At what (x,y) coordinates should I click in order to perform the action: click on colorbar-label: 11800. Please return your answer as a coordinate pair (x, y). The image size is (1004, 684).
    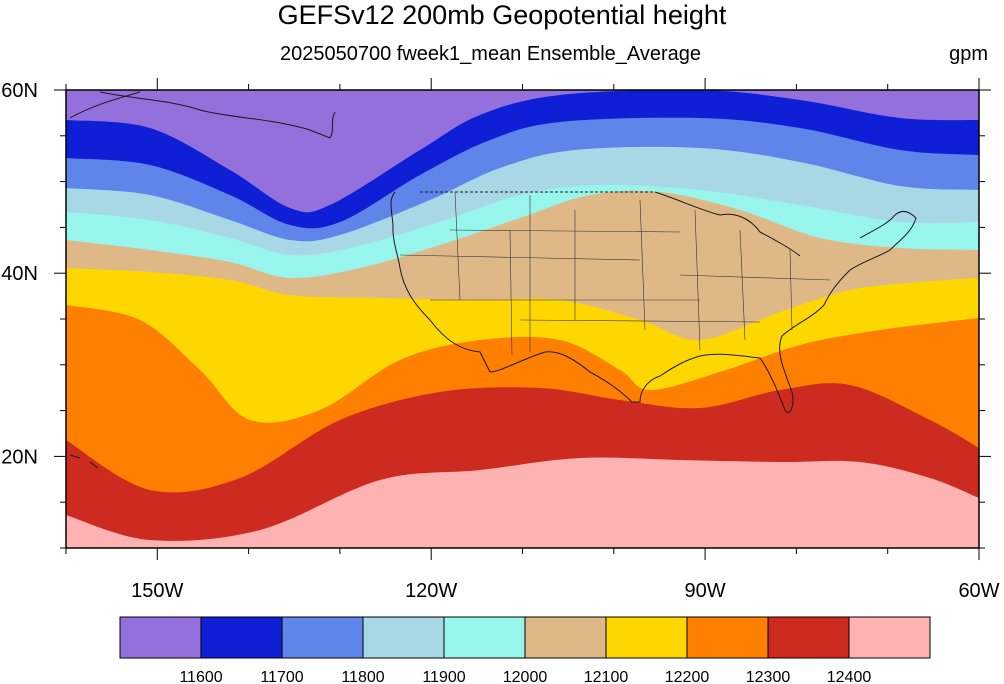
    Looking at the image, I should click on (362, 676).